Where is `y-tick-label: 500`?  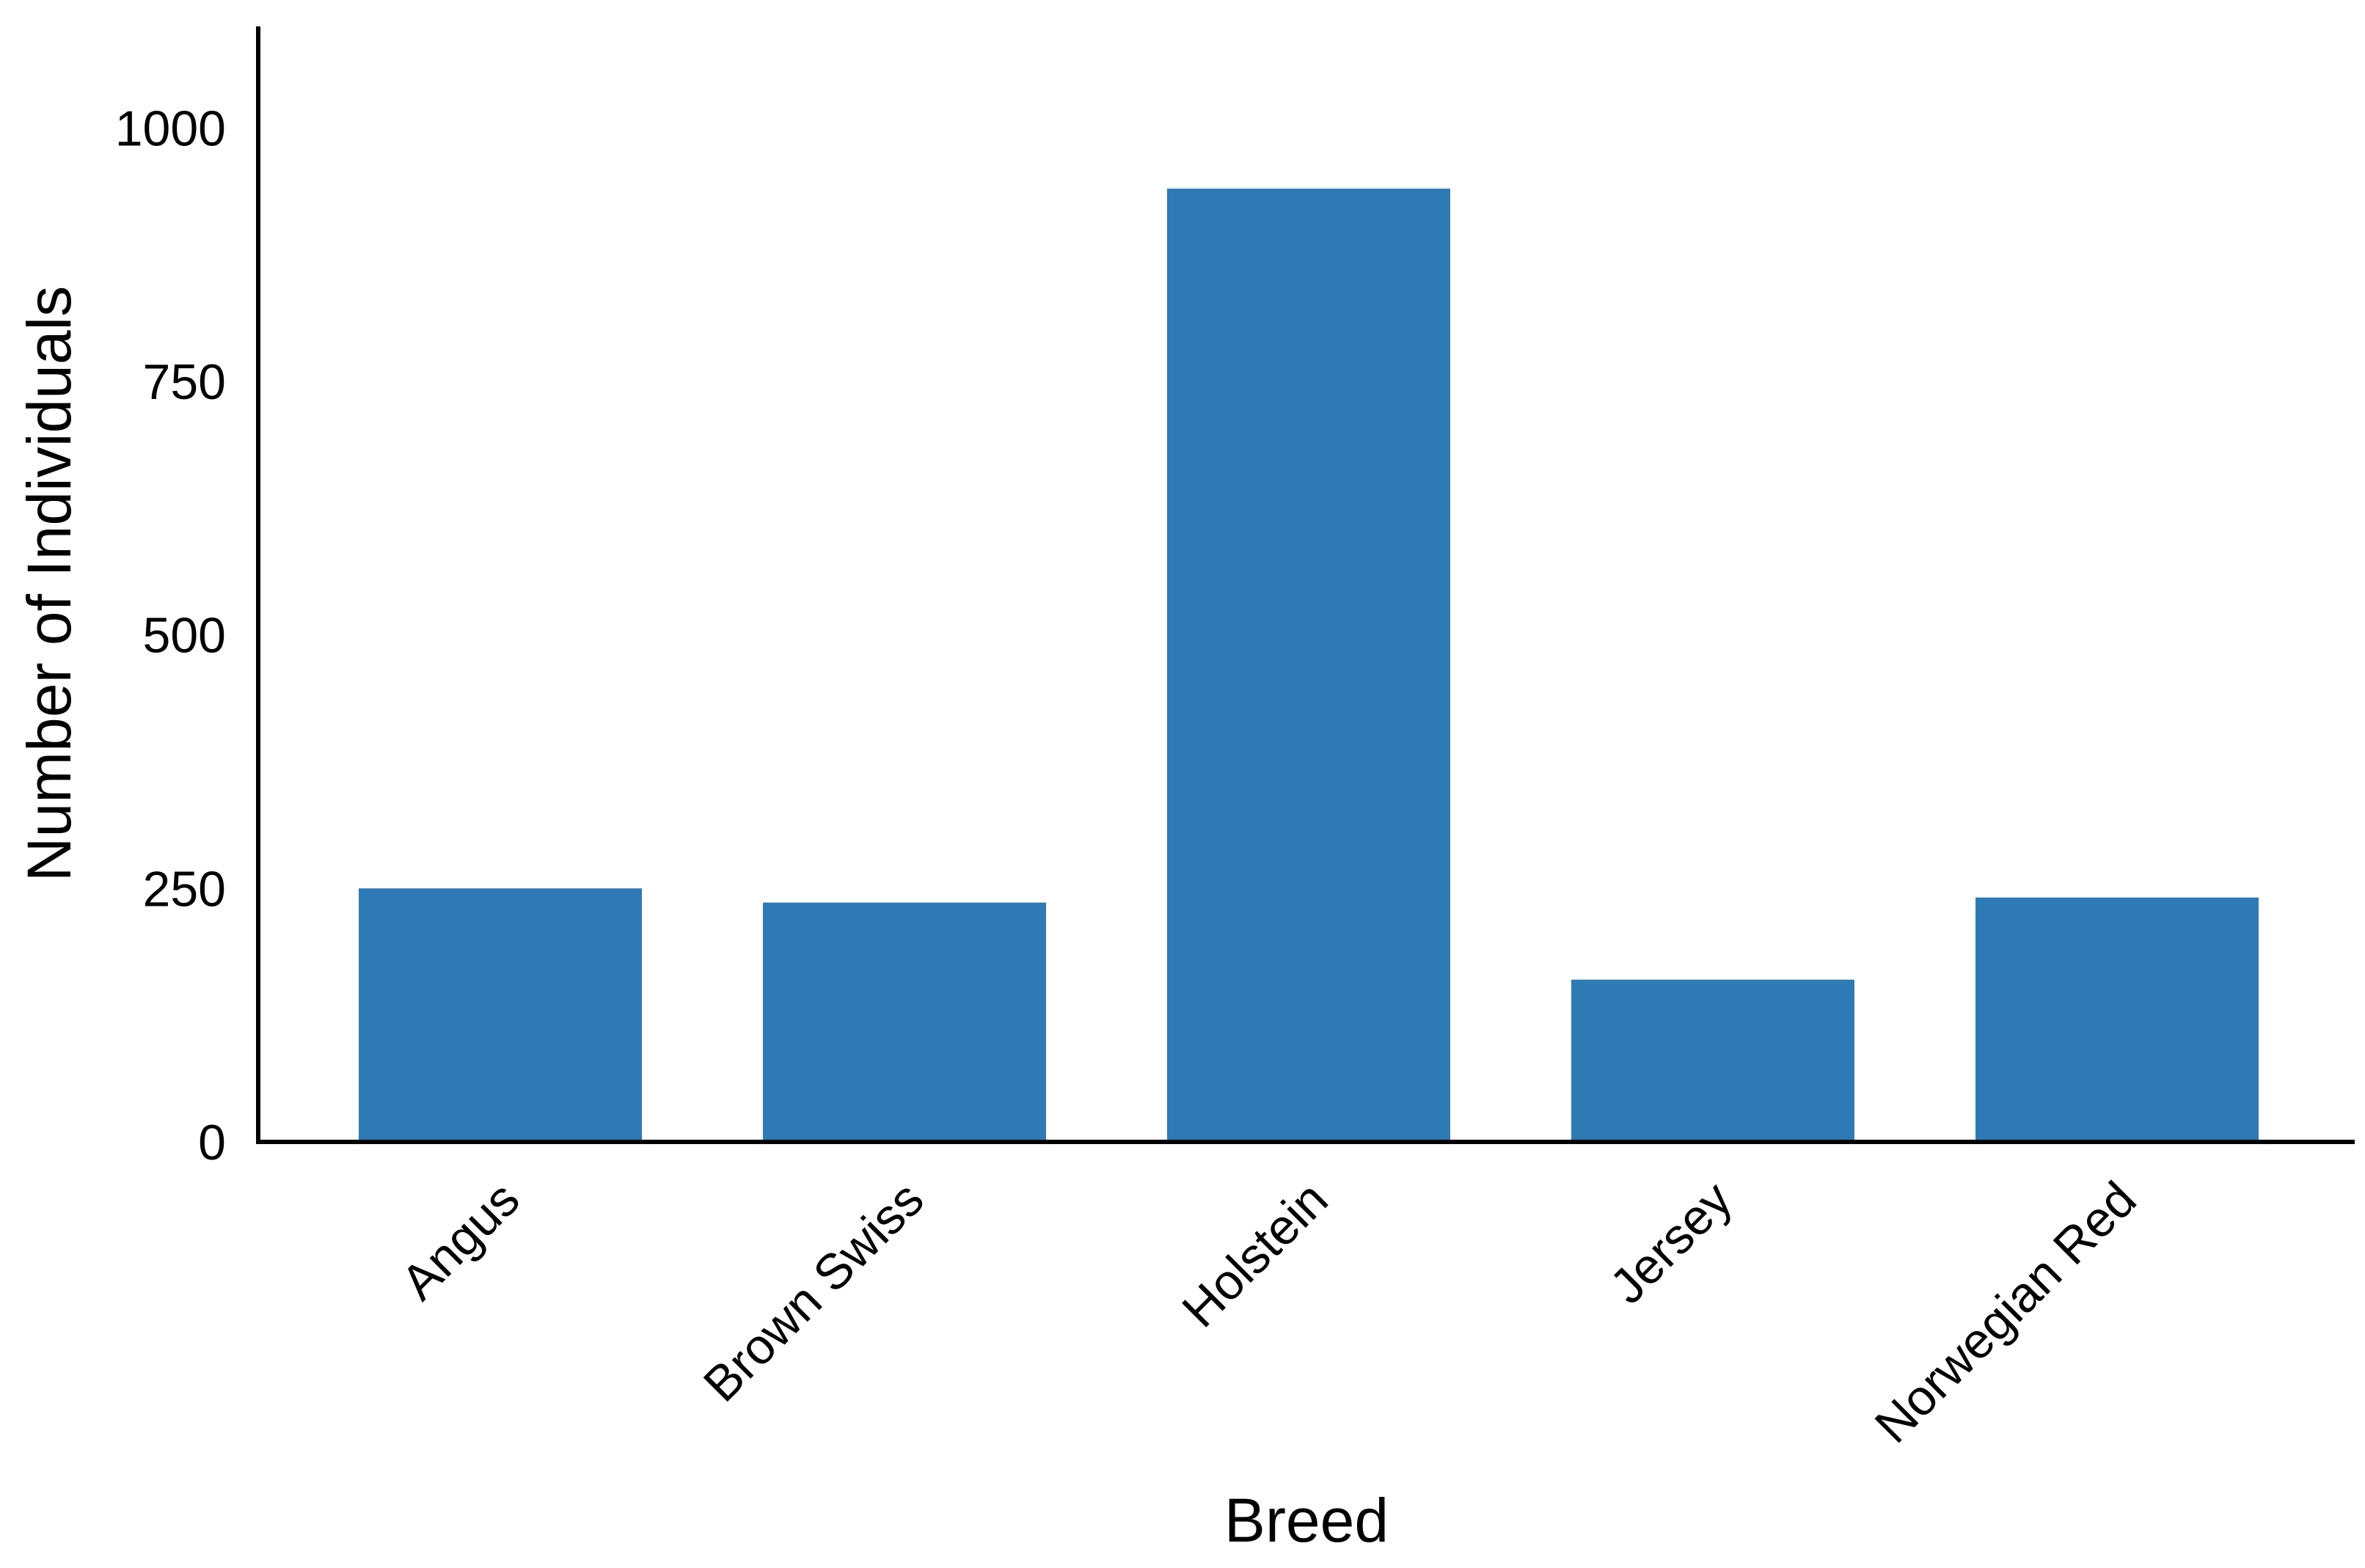
y-tick-label: 500 is located at coordinates (184, 636).